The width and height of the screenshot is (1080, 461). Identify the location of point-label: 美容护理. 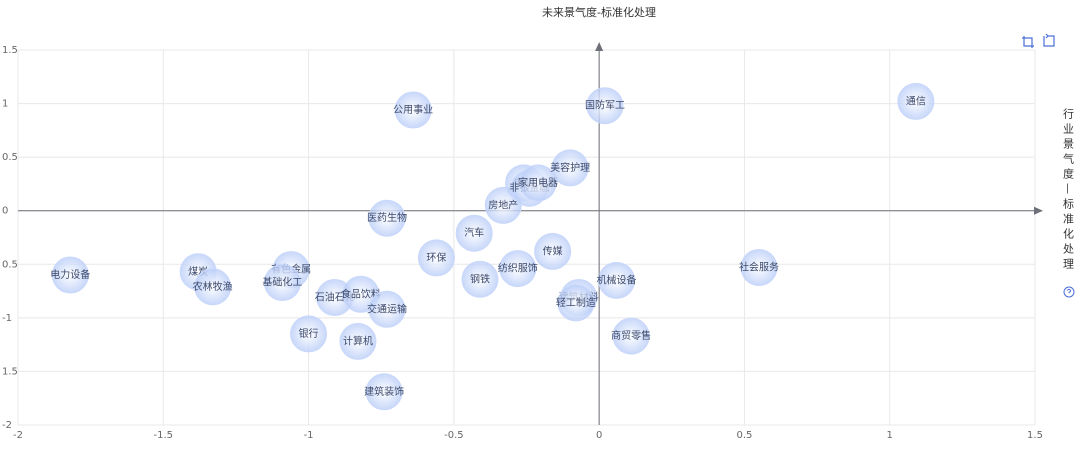
(570, 167).